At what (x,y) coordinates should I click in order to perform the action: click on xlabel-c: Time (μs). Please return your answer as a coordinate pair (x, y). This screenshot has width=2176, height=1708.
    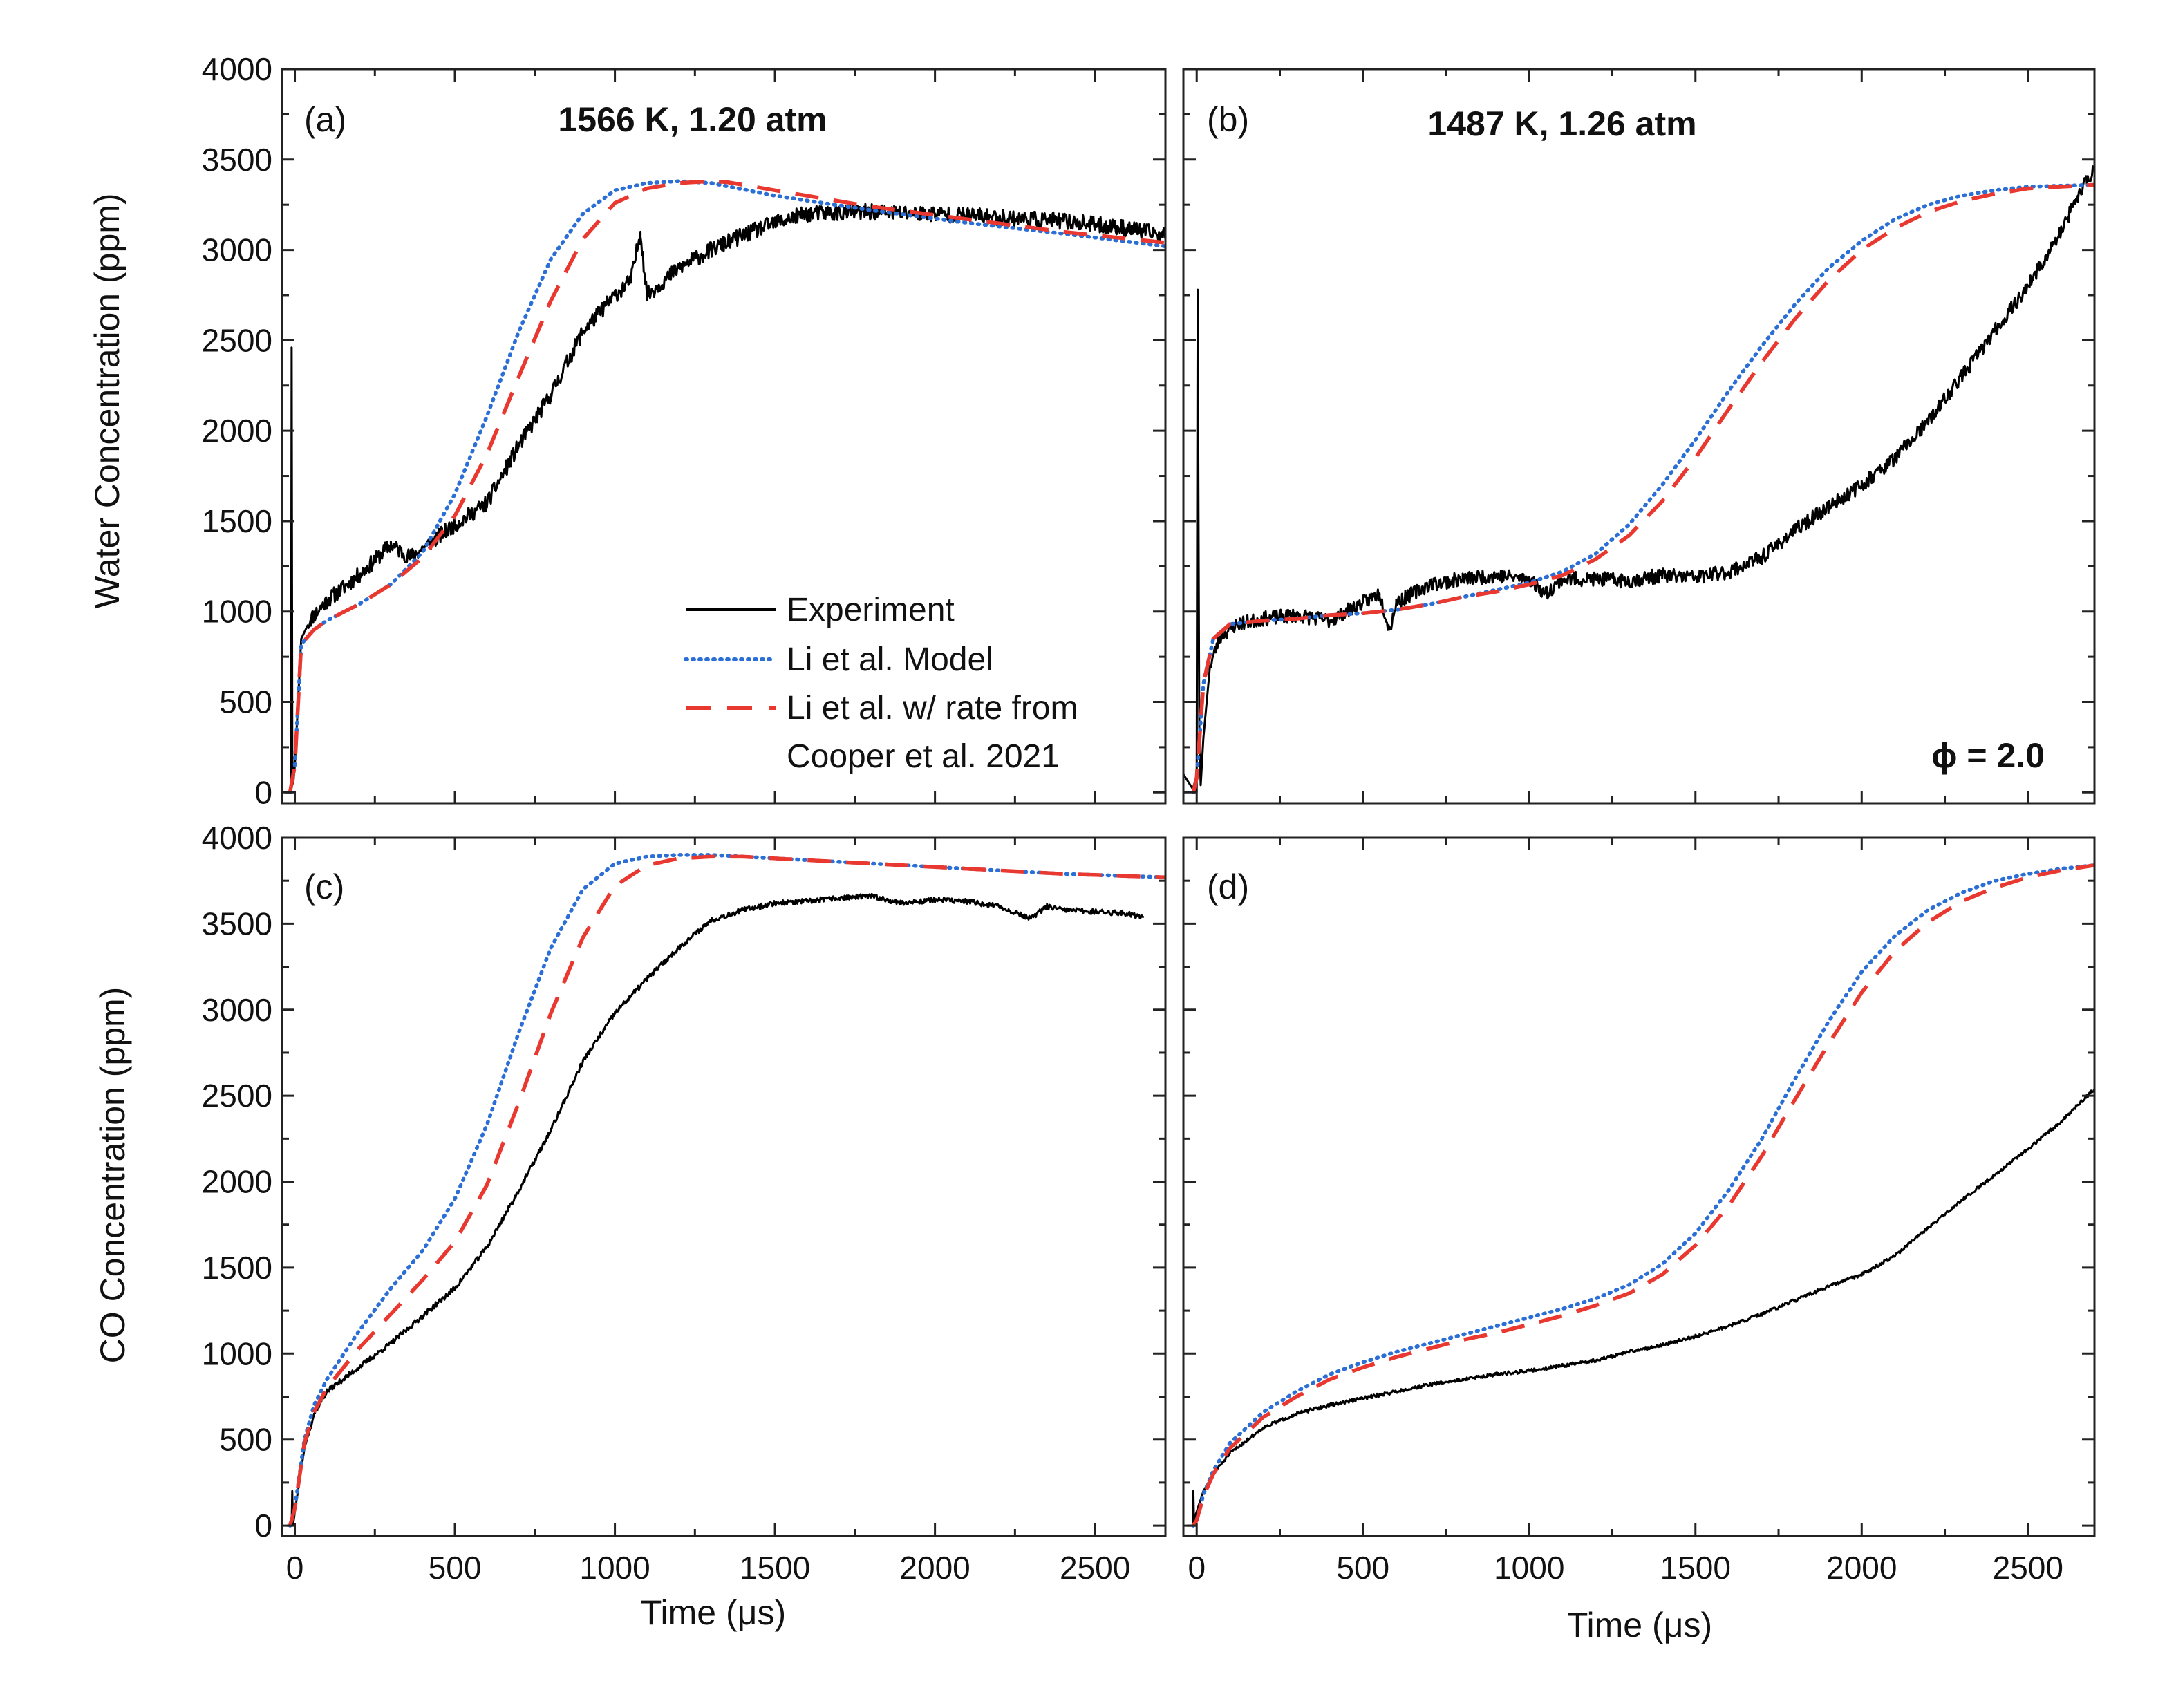
    Looking at the image, I should click on (714, 1613).